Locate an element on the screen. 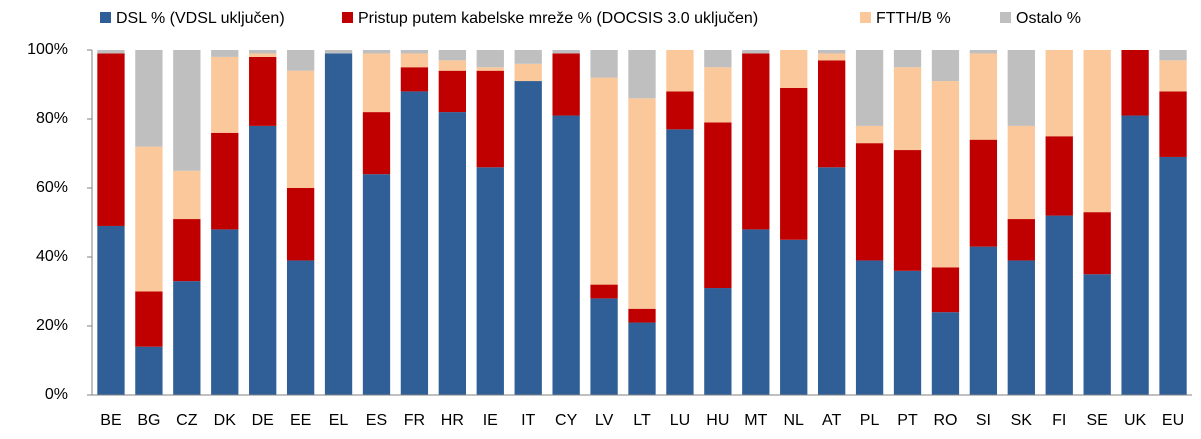 The height and width of the screenshot is (439, 1201). x-tick-label: NL is located at coordinates (793, 420).